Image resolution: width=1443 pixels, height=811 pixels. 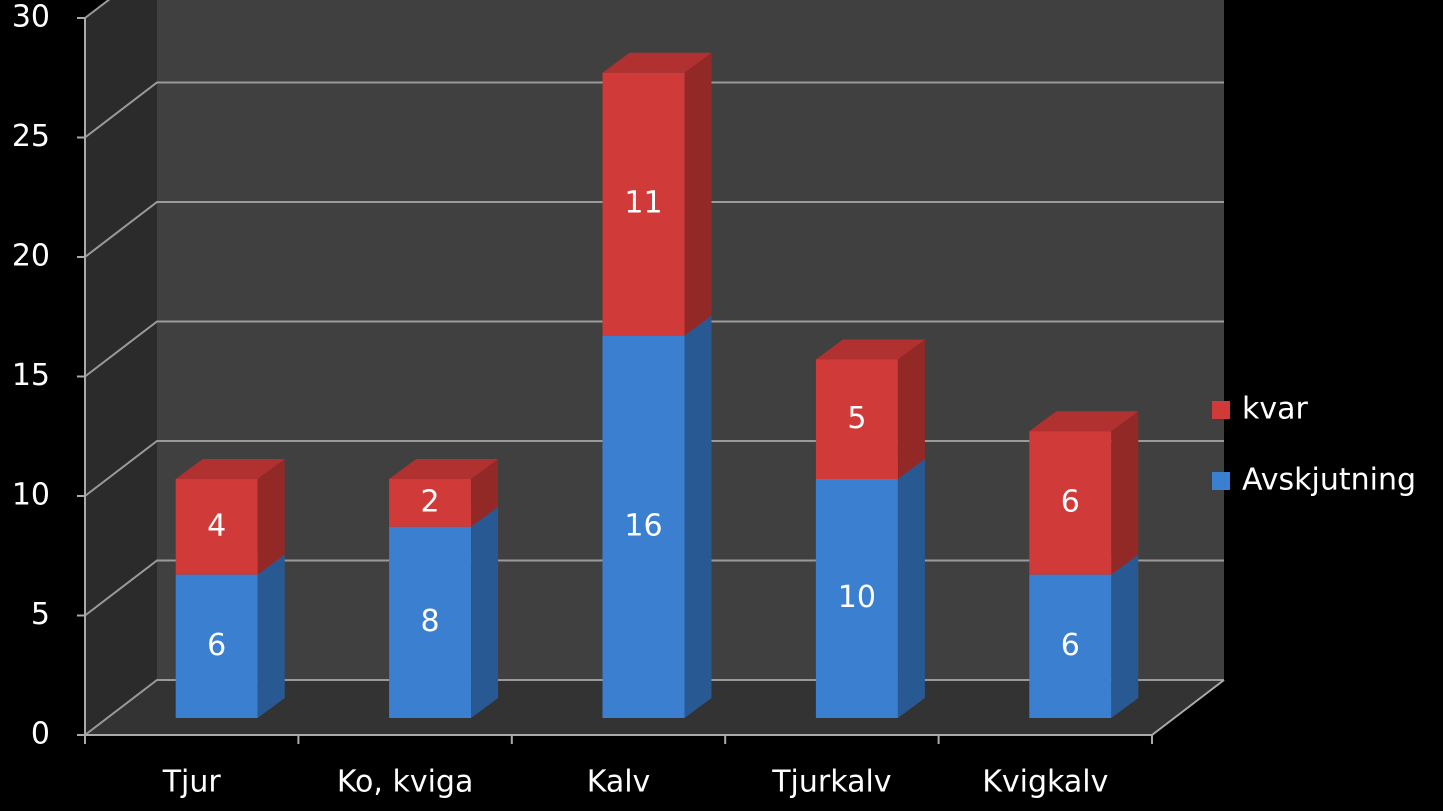 I want to click on y-tick-label: 25, so click(x=31, y=136).